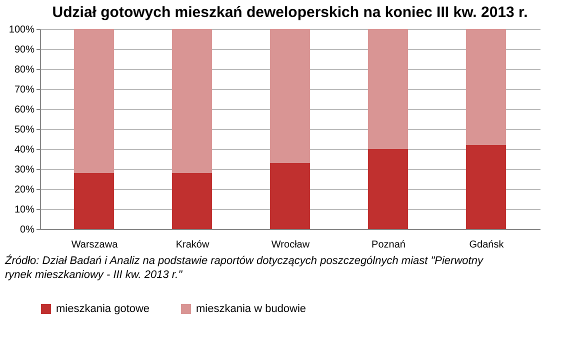 This screenshot has width=564, height=343. Describe the element at coordinates (193, 245) in the screenshot. I see `x-tick-label: Kraków` at that location.